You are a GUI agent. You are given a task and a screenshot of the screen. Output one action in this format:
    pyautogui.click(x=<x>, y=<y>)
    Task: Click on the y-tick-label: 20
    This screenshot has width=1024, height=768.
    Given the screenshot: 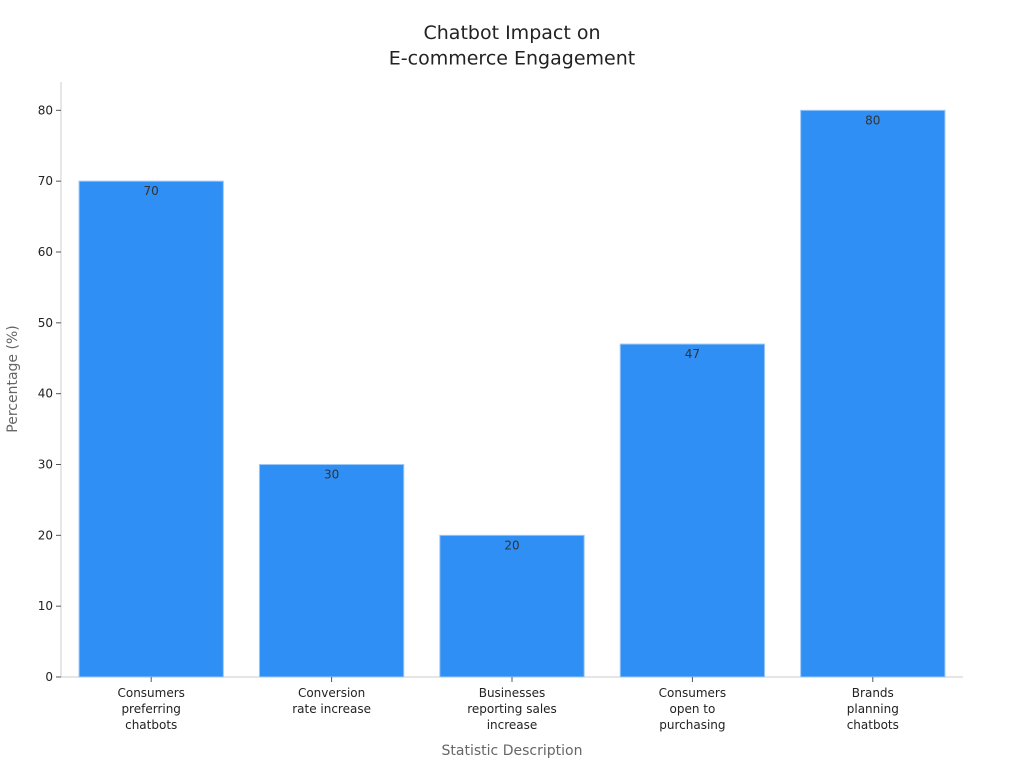 What is the action you would take?
    pyautogui.click(x=45, y=535)
    